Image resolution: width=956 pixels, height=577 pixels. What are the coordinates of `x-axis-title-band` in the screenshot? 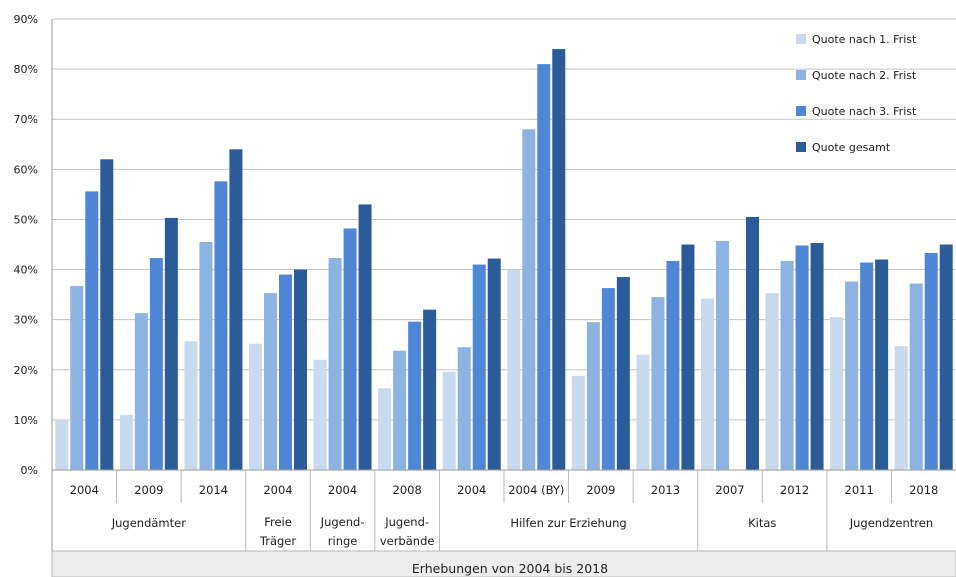 It's located at (503, 563).